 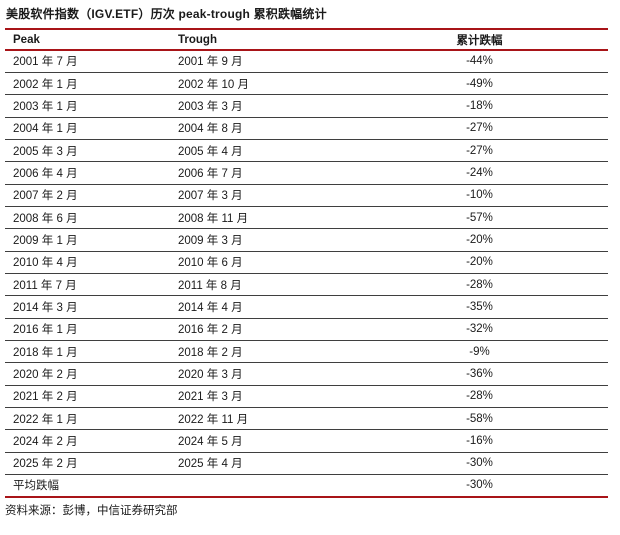 What do you see at coordinates (260, 128) in the screenshot?
I see `trough-cell: 2004 年 8 月` at bounding box center [260, 128].